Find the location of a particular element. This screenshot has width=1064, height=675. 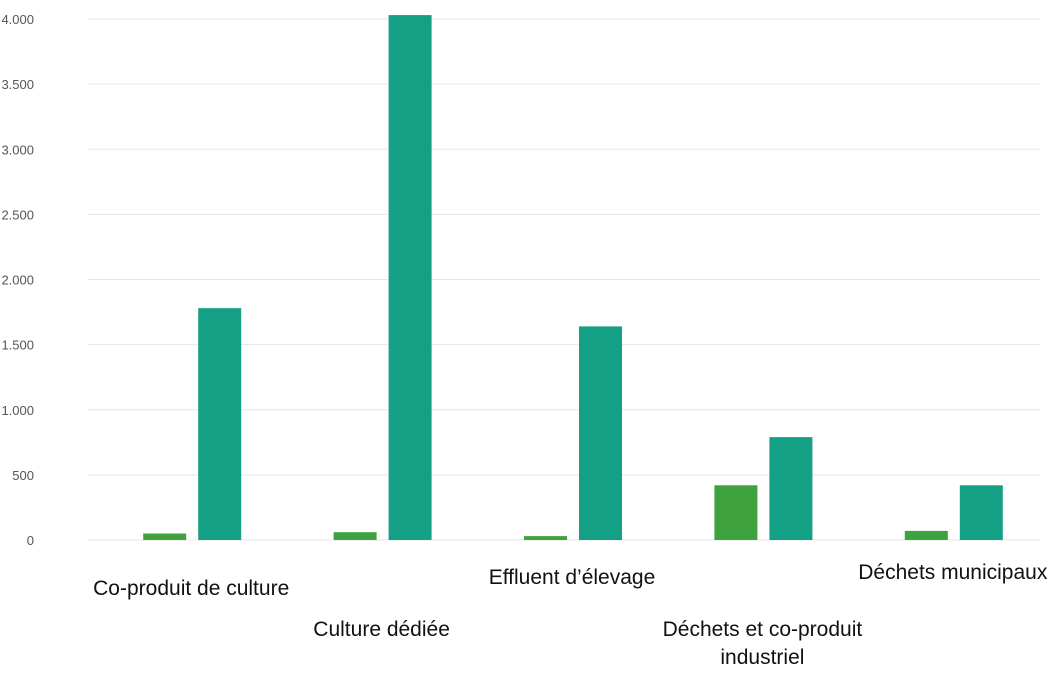

category-label: Déchets municipaux is located at coordinates (953, 572).